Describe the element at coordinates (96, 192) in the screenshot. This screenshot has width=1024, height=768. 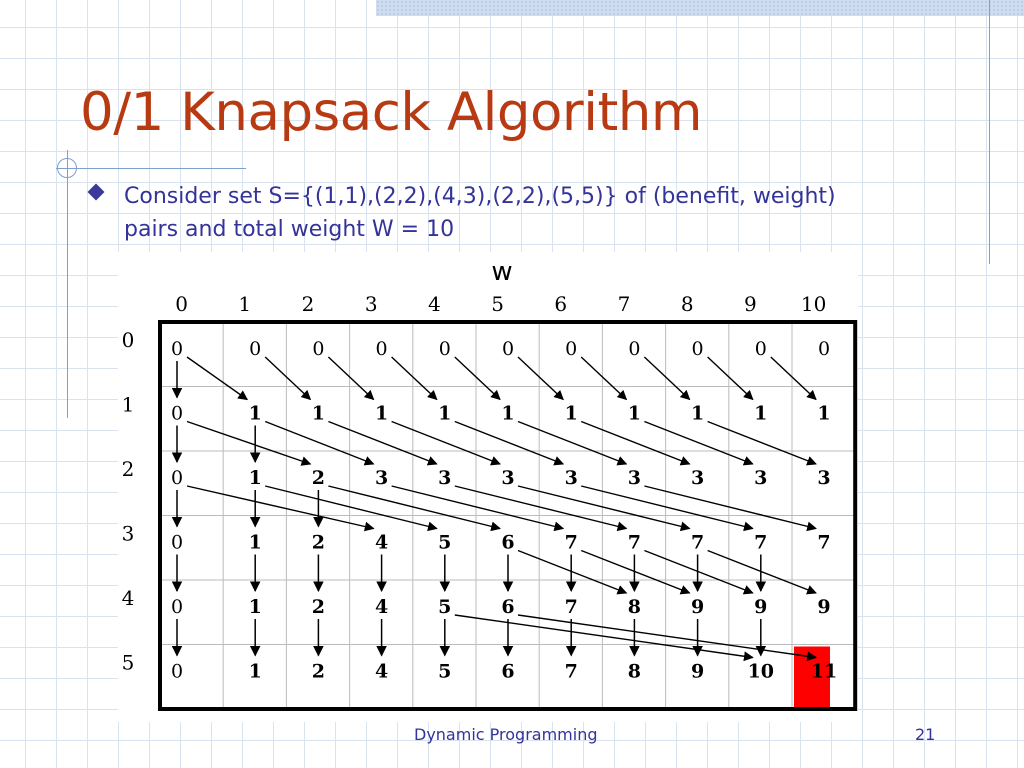
I see `bullet-diamond-icon` at that location.